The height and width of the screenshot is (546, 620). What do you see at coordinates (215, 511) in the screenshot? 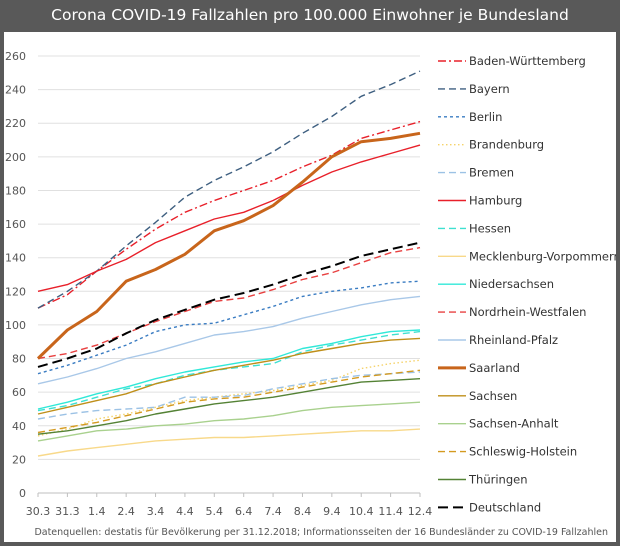
I see `x-tick-label: 5.4` at bounding box center [215, 511].